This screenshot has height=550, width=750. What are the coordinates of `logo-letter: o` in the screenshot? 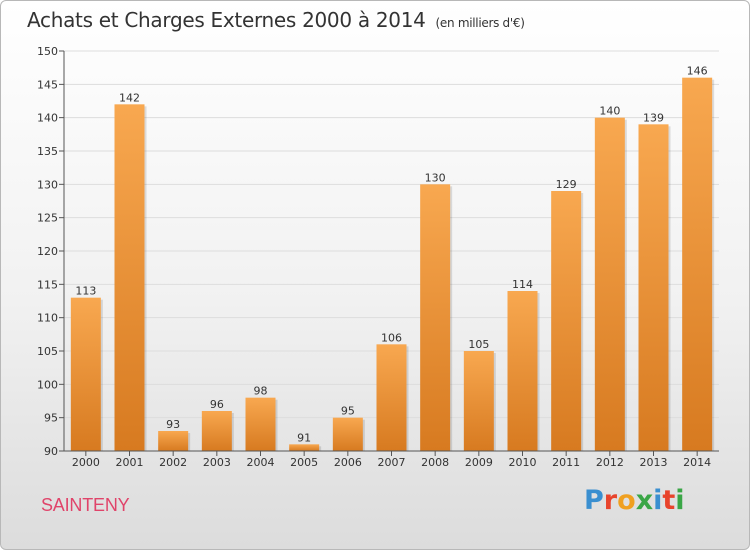 It's located at (626, 500).